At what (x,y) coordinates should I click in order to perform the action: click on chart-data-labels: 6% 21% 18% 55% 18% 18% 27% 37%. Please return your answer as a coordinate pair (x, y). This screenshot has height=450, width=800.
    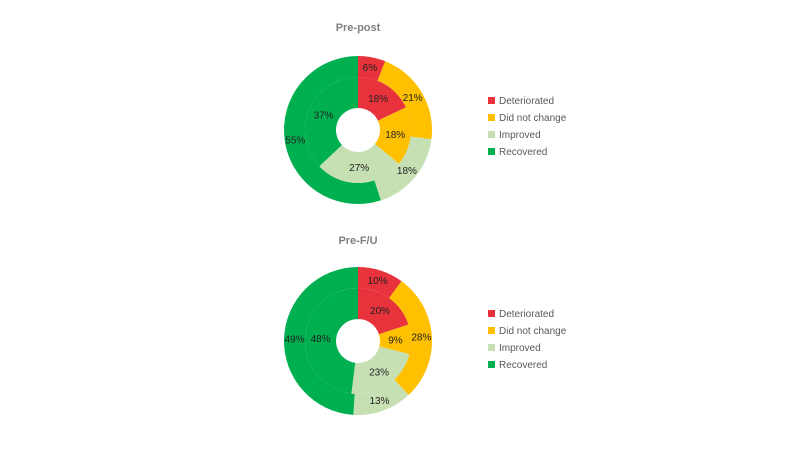
    Looking at the image, I should click on (353, 120).